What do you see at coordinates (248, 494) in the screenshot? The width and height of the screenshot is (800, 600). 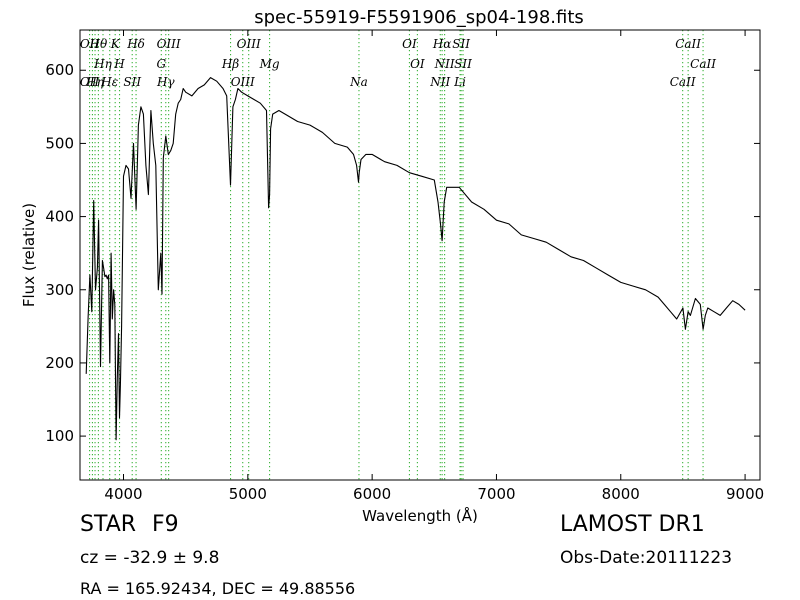 I see `x-tick-label: 5000` at bounding box center [248, 494].